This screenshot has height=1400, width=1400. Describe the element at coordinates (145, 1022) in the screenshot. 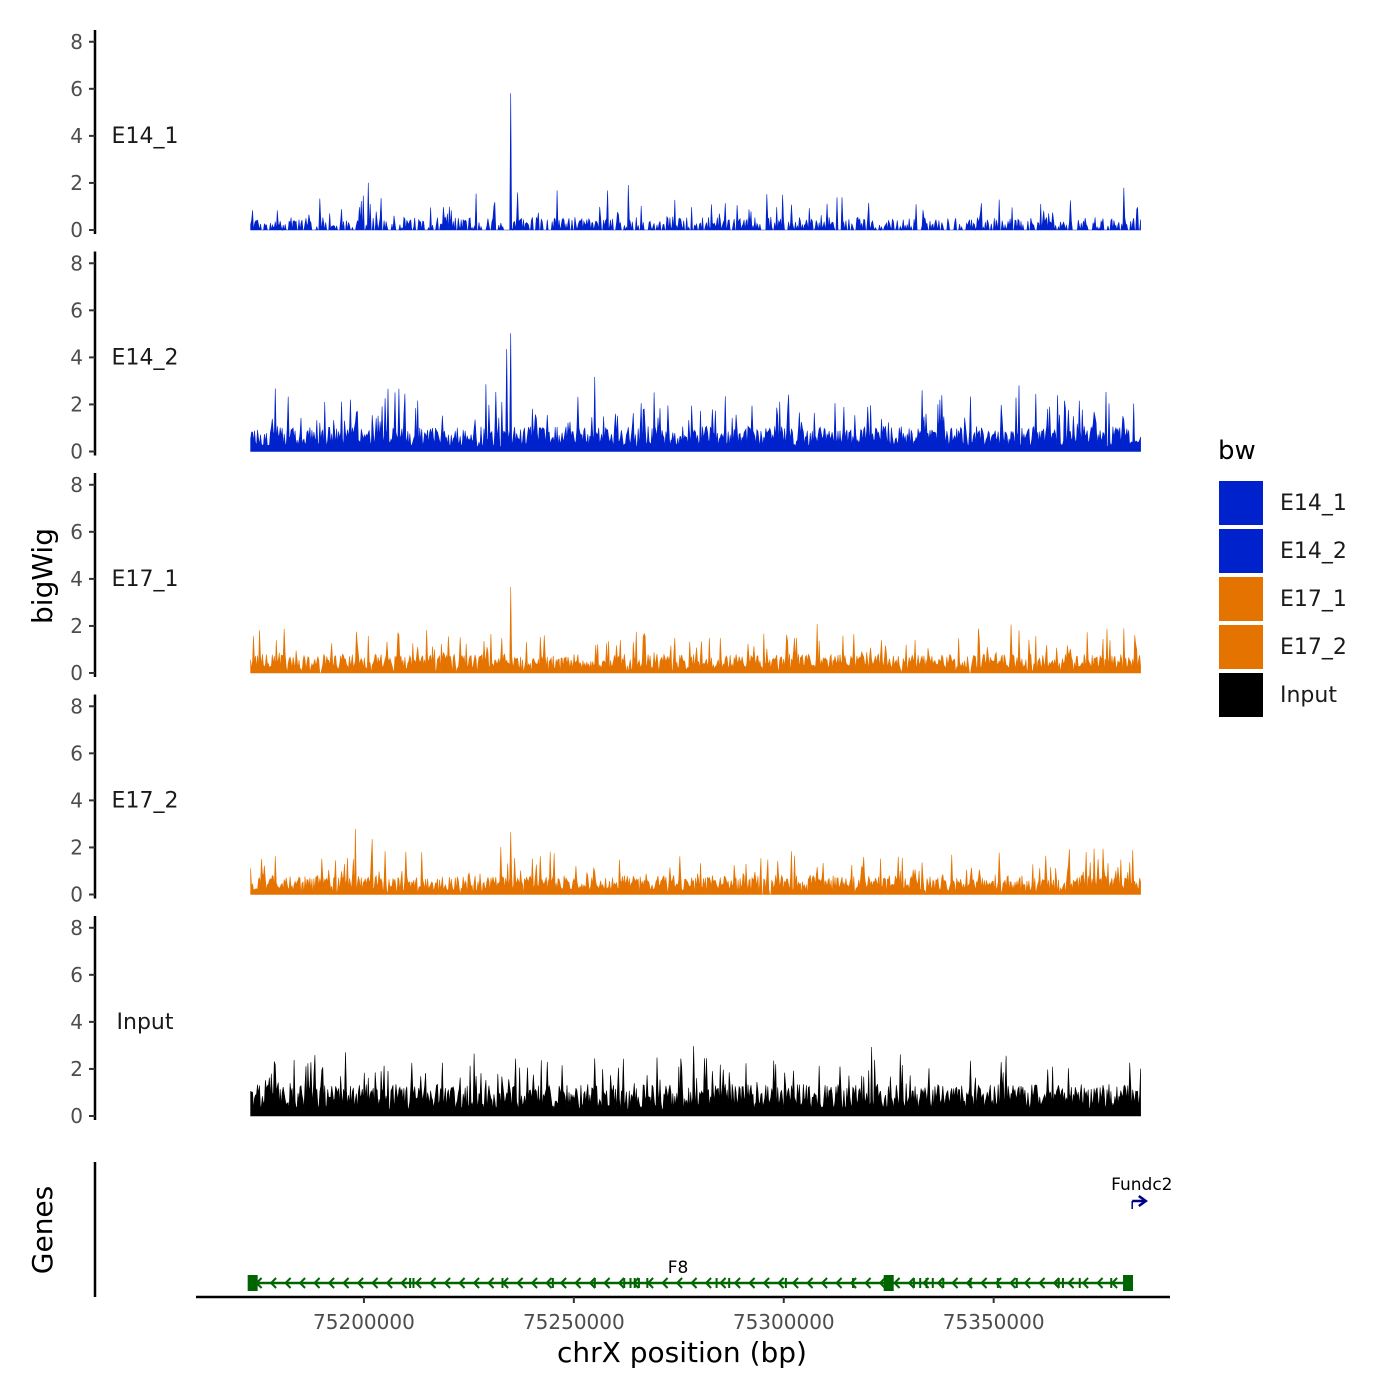

I see `track-label-input: Input` at that location.